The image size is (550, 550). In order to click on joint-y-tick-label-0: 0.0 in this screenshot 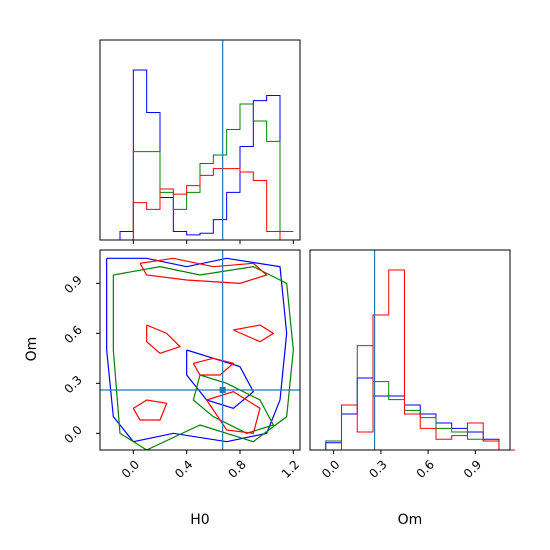, I will do `click(72, 434)`.